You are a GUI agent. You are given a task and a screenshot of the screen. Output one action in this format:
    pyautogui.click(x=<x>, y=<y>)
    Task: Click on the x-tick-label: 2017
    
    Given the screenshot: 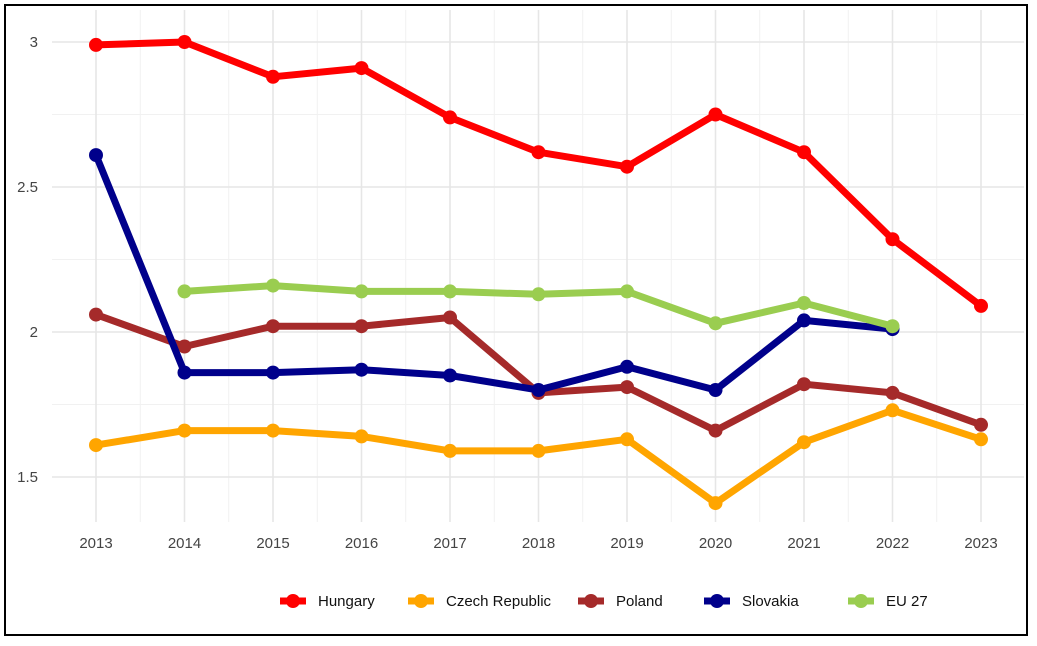 What is the action you would take?
    pyautogui.click(x=449, y=543)
    